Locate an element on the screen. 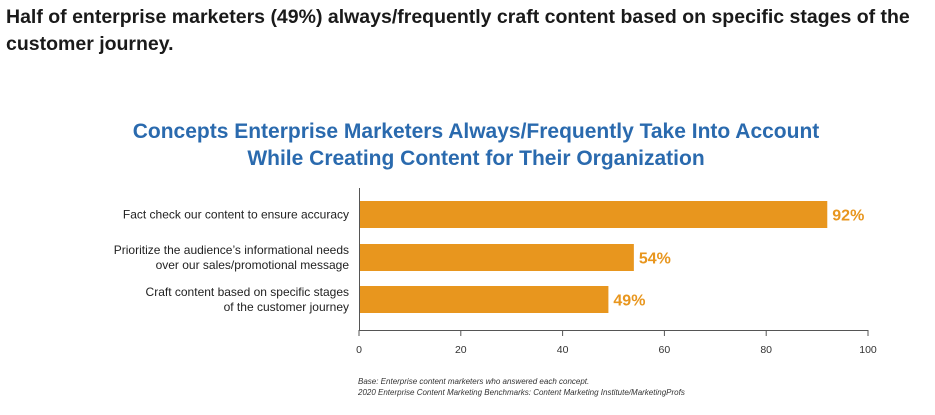 The height and width of the screenshot is (415, 935). x-tick-label: 40 is located at coordinates (563, 350).